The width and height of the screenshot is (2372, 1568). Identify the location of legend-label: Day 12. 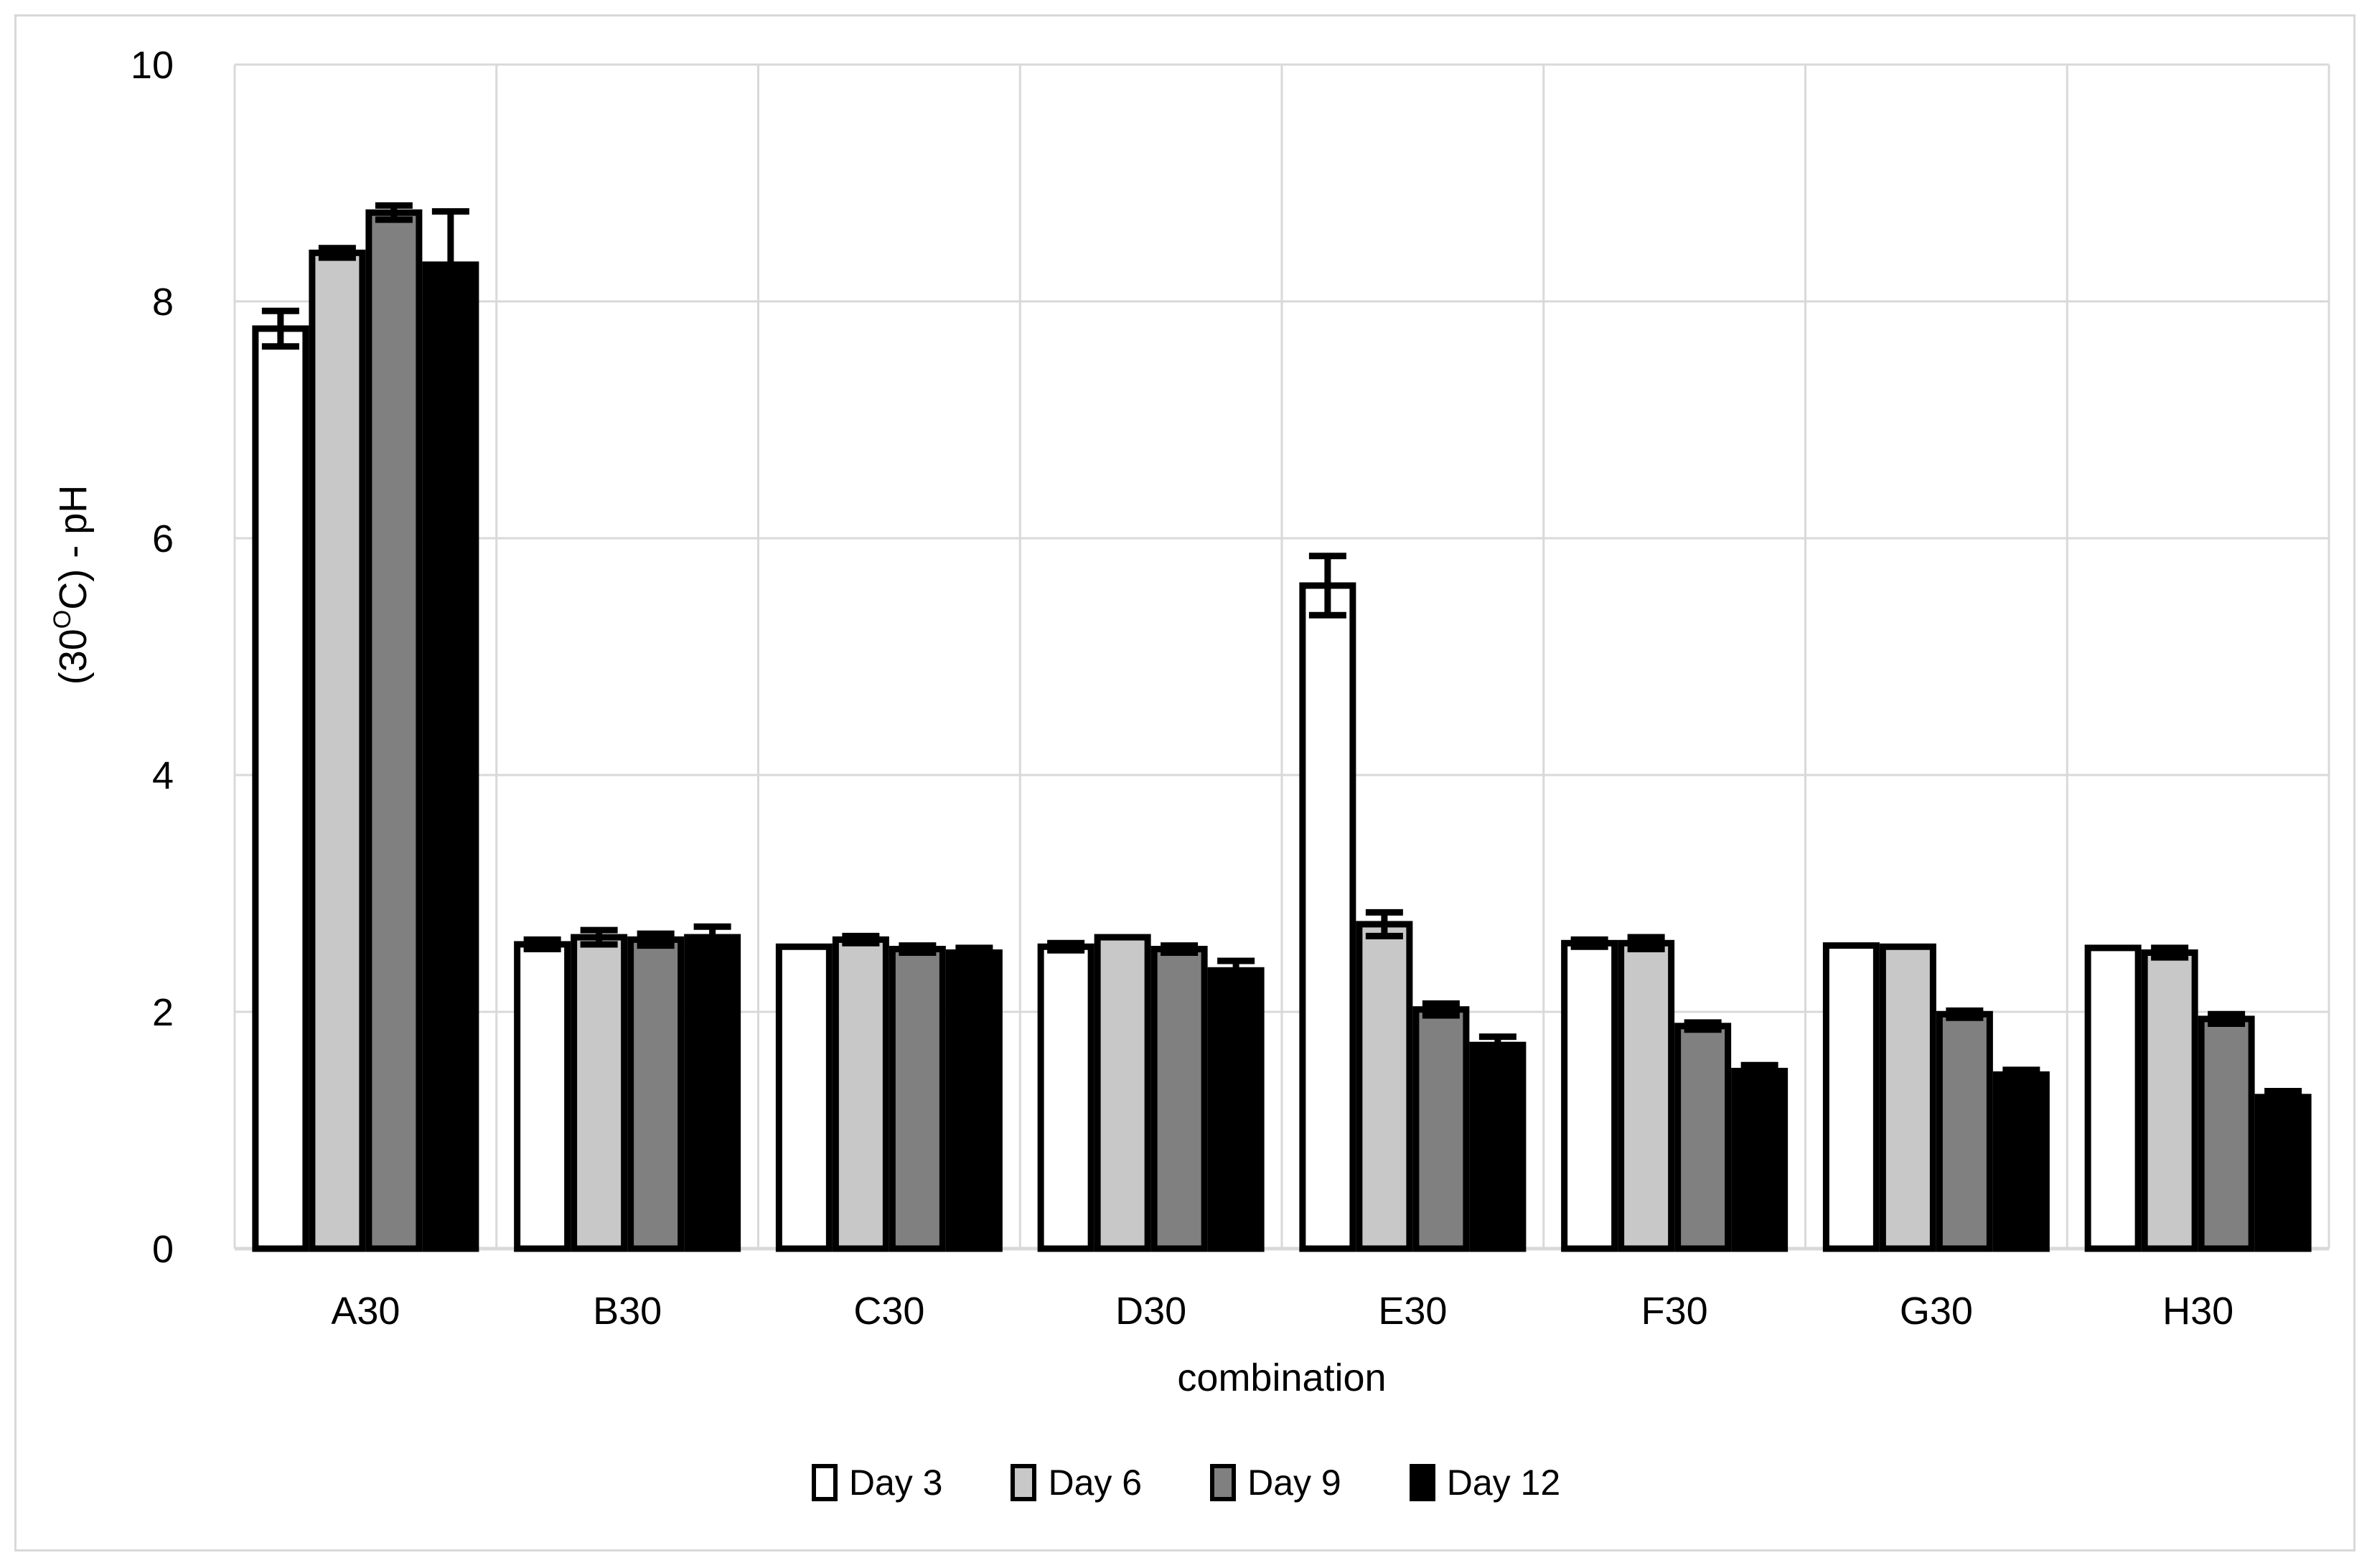
(1503, 1483).